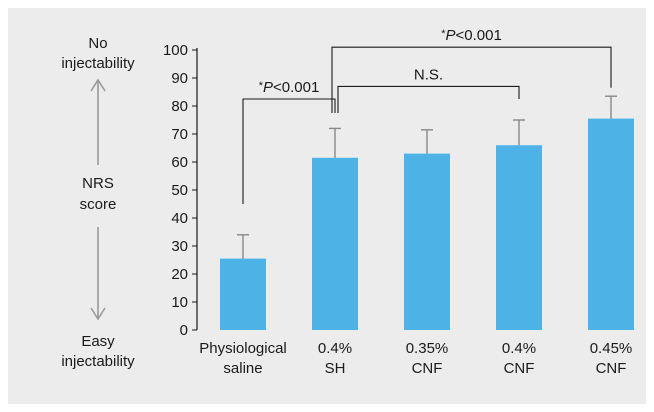 Image resolution: width=654 pixels, height=412 pixels. I want to click on significance-text: N.S., so click(428, 74).